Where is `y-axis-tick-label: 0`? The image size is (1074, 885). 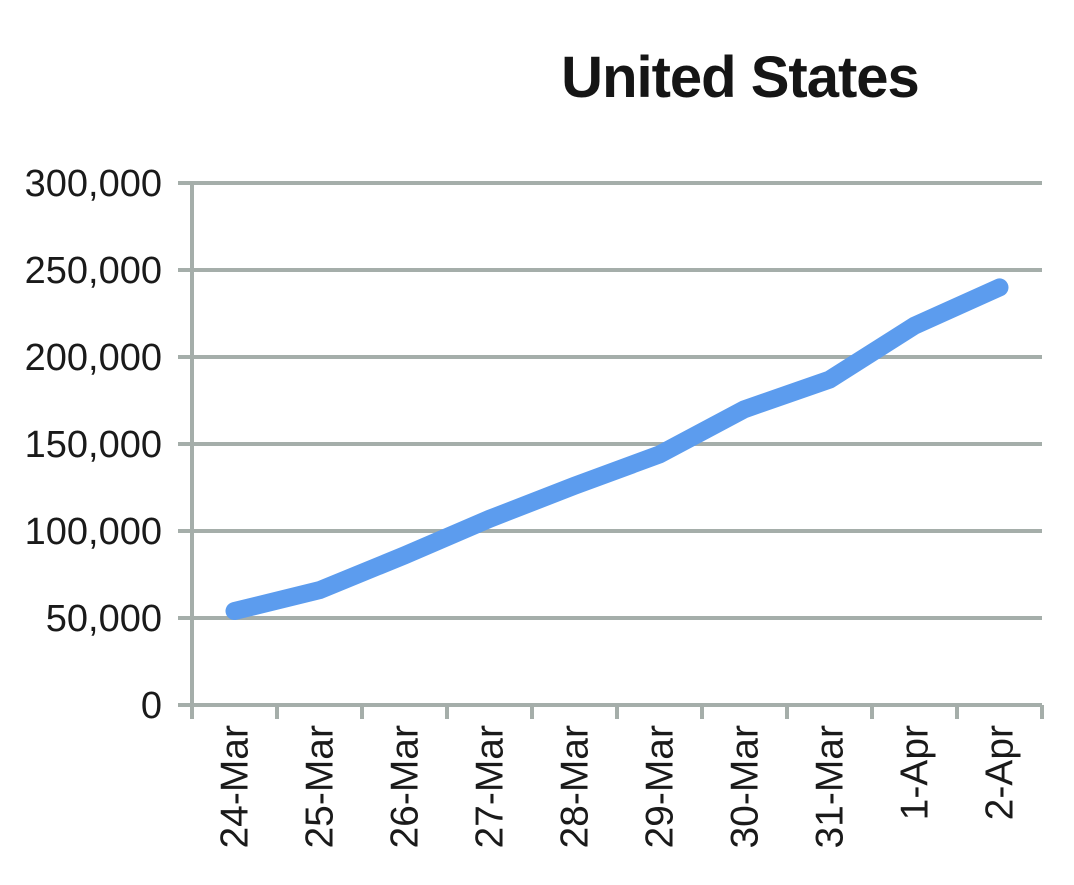
y-axis-tick-label: 0 is located at coordinates (151, 706).